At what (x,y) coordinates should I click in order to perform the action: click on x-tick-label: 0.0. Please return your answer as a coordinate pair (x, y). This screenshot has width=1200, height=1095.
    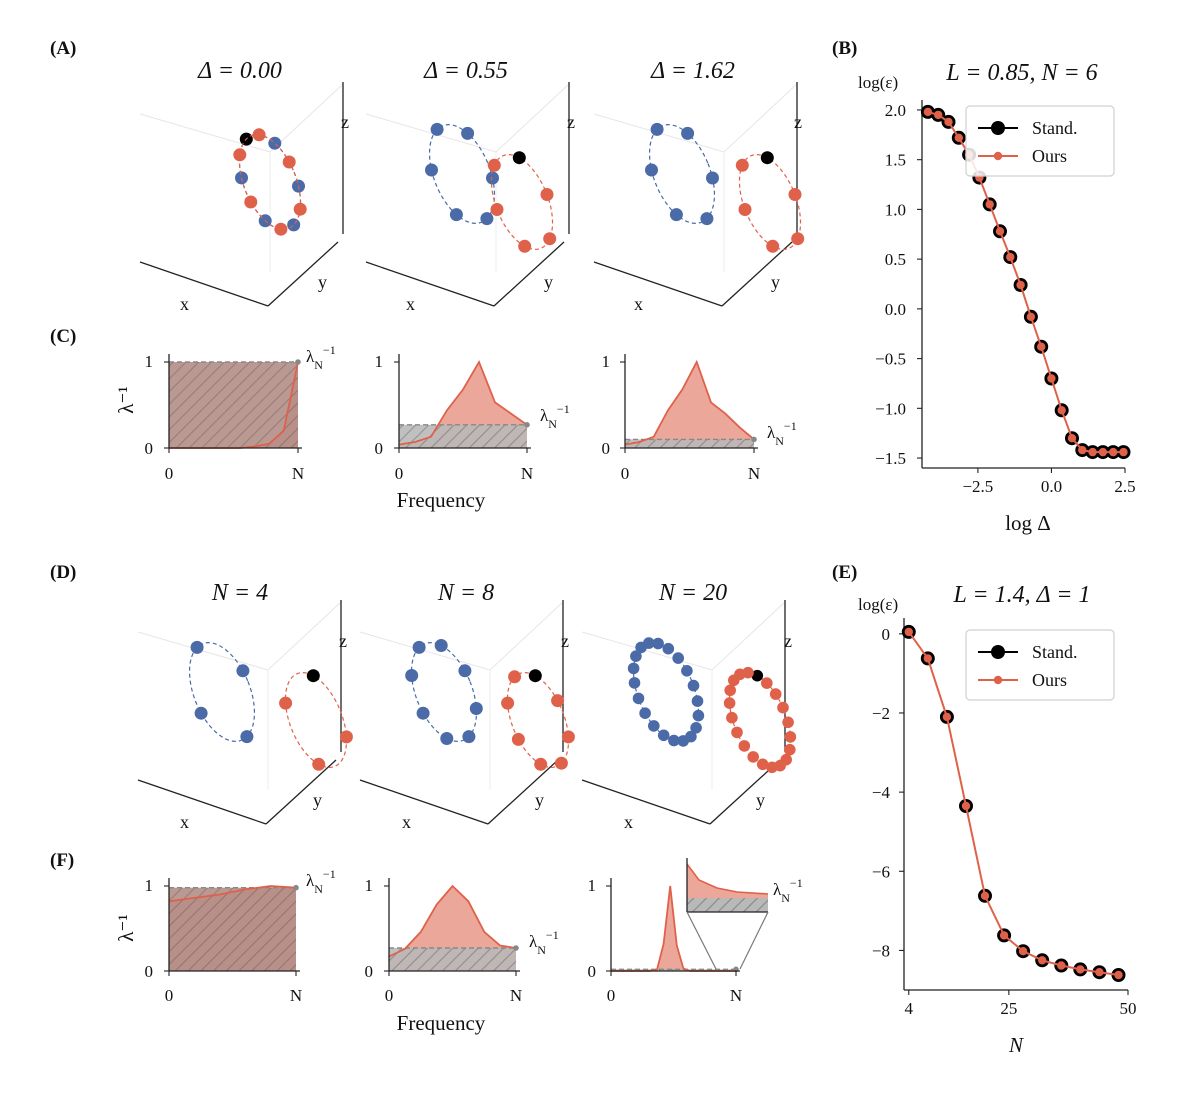
    Looking at the image, I should click on (1051, 486).